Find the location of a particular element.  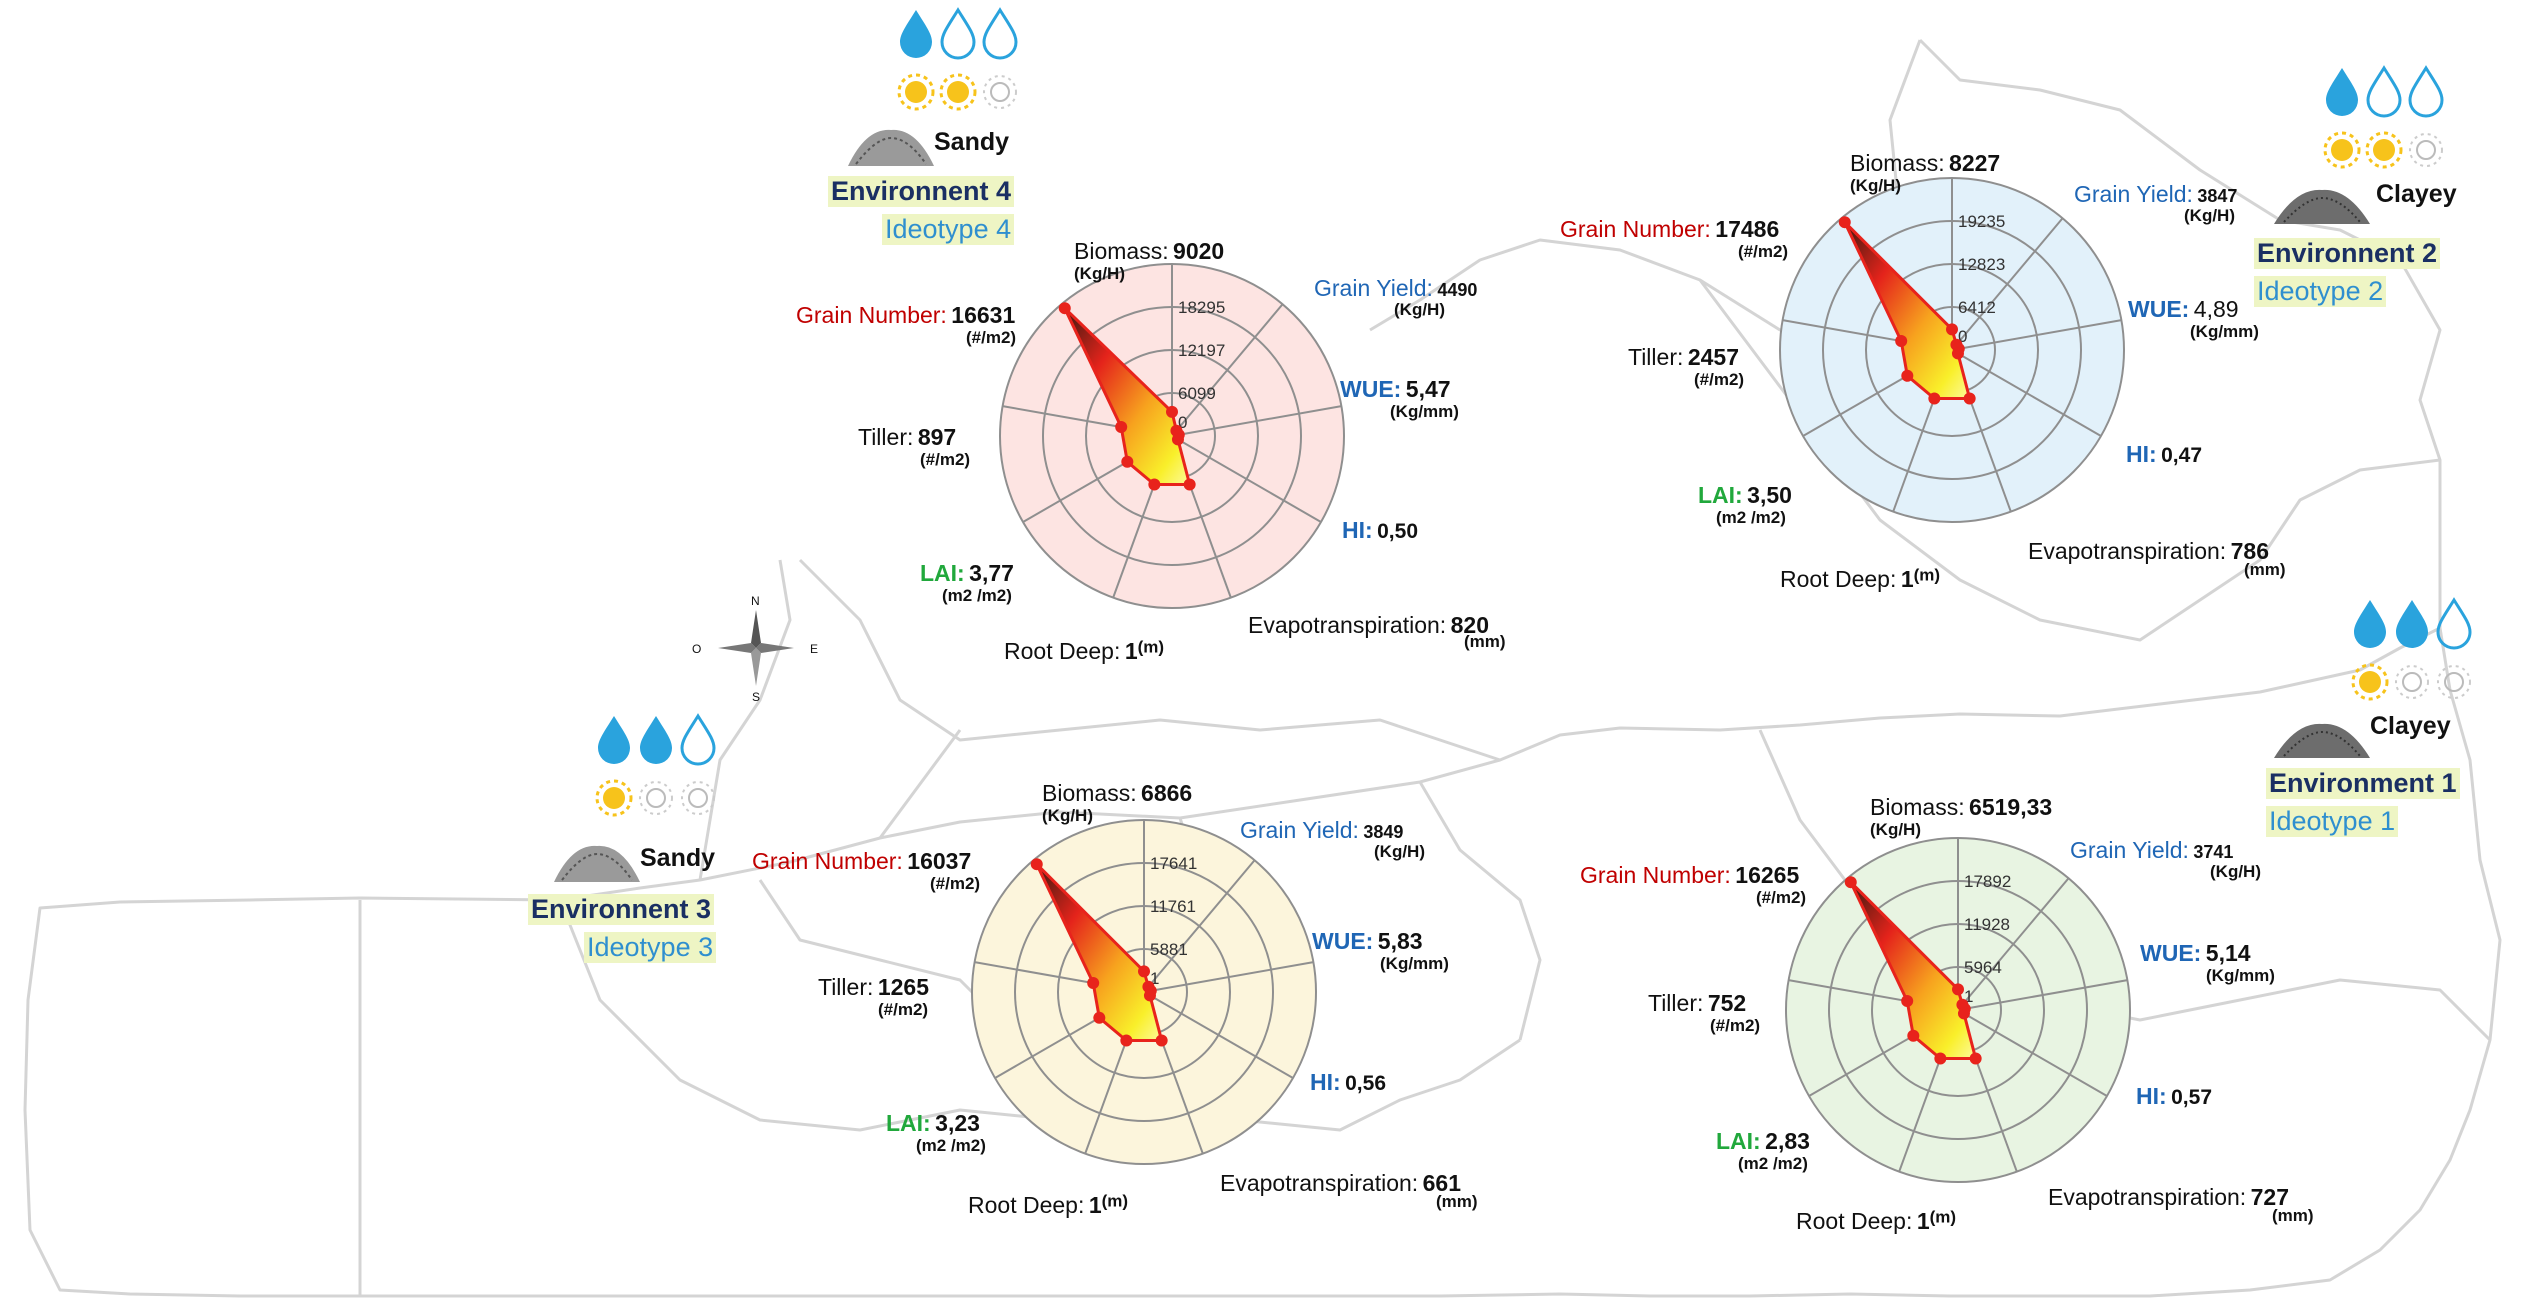

wue-unit: (Kg/mm) is located at coordinates (1414, 963).